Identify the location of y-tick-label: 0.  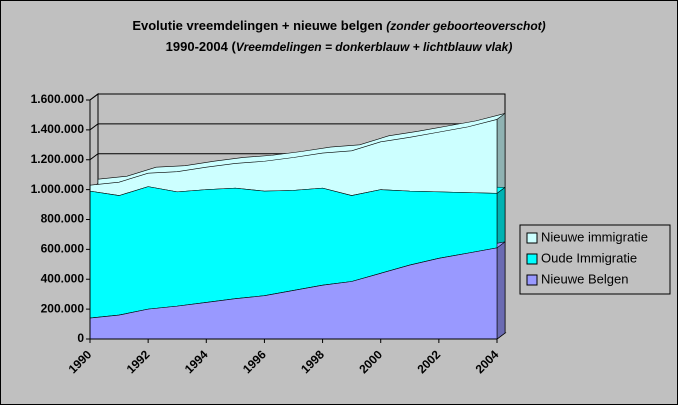
(80, 338).